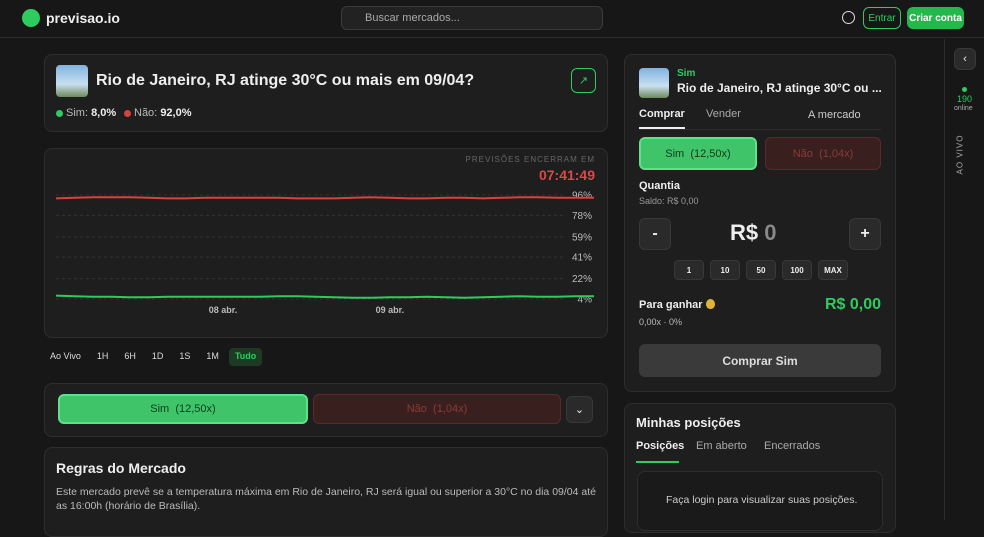 Image resolution: width=984 pixels, height=537 pixels. I want to click on time-range-button: Tudo, so click(245, 357).